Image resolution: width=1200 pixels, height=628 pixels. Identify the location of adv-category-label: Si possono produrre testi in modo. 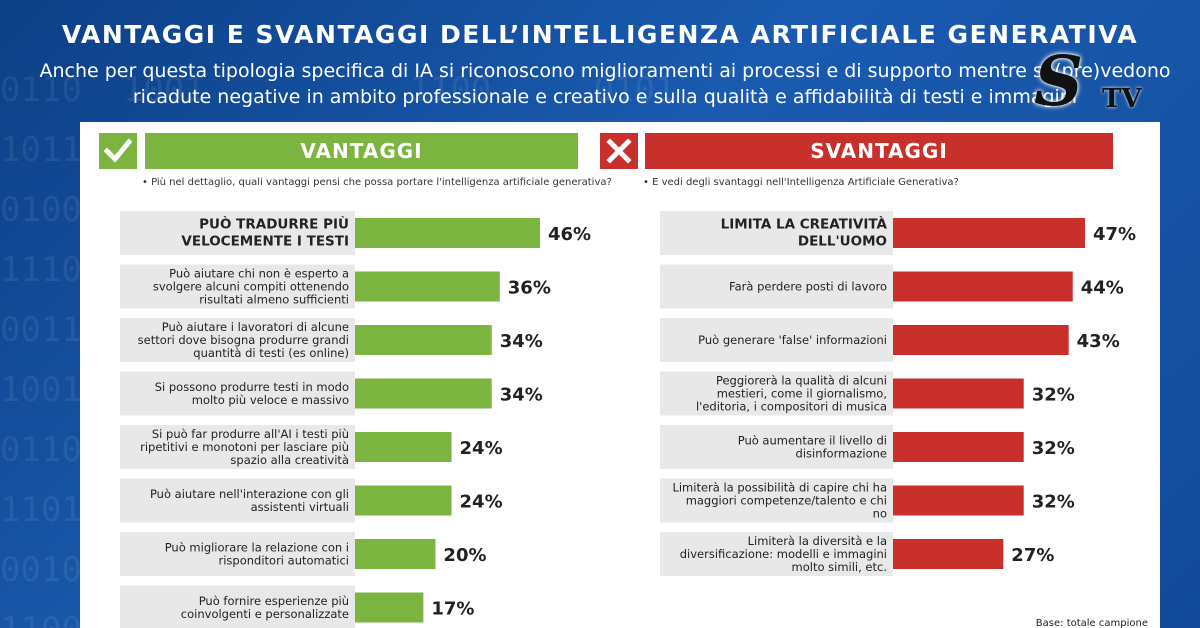
(252, 387).